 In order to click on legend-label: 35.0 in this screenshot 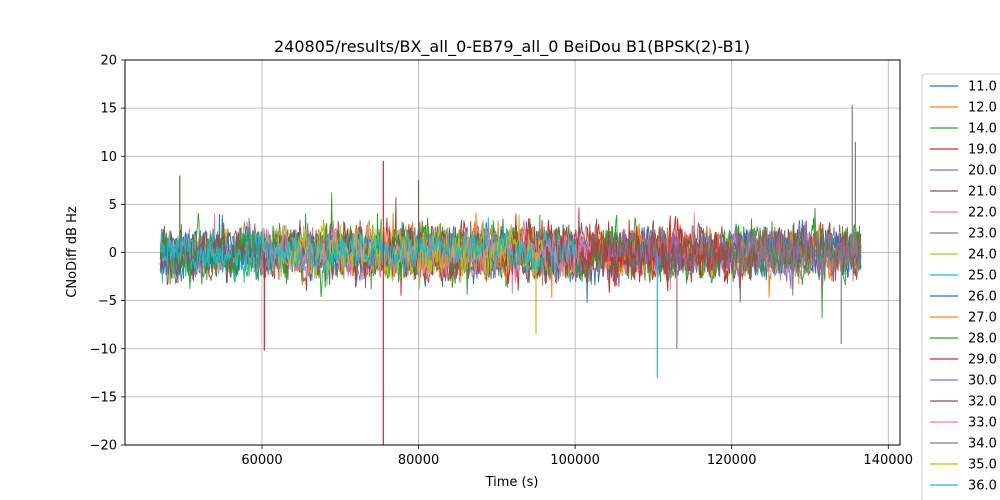, I will do `click(982, 465)`.